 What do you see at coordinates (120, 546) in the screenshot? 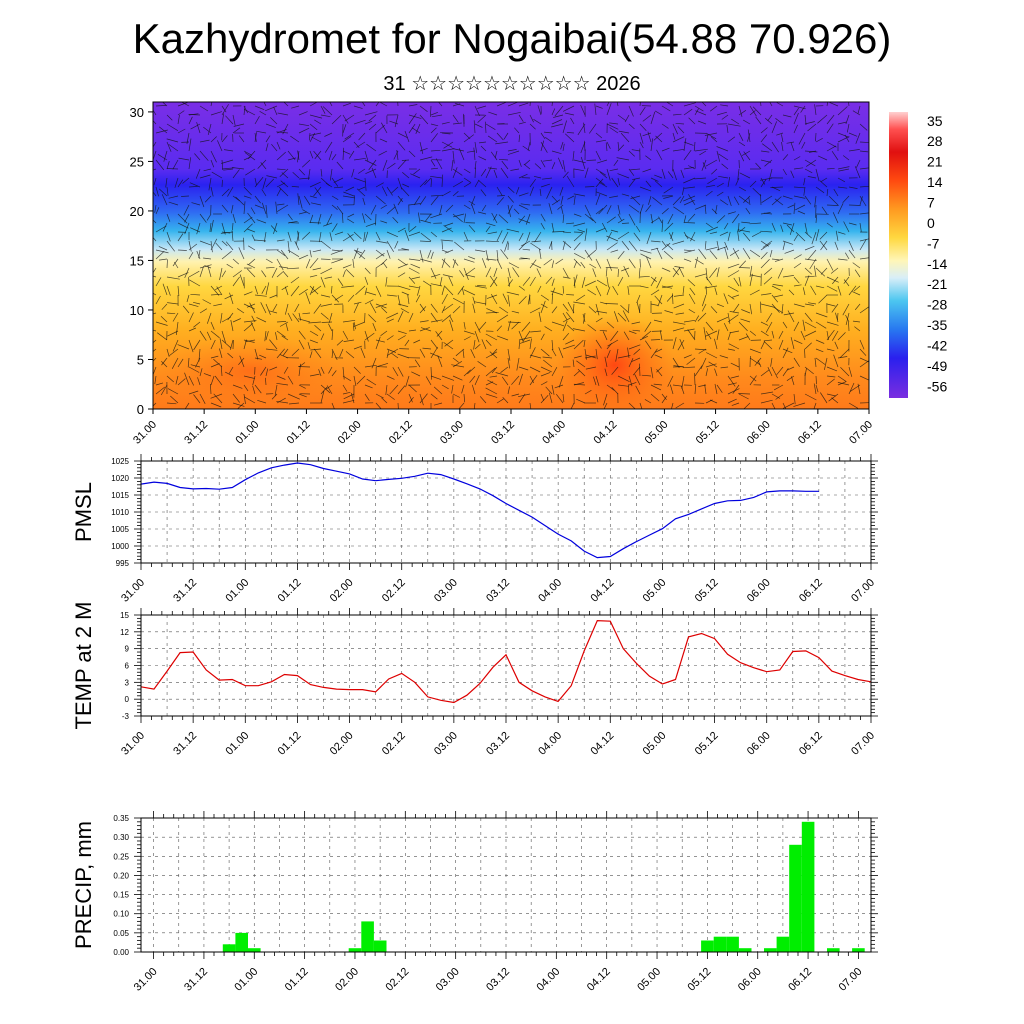
I see `y-tick-label: 1000` at bounding box center [120, 546].